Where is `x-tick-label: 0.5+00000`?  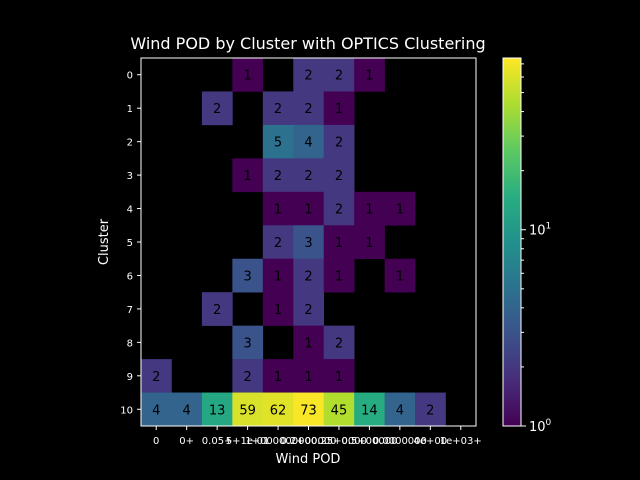
x-tick-label: 0.5+00000 is located at coordinates (369, 441).